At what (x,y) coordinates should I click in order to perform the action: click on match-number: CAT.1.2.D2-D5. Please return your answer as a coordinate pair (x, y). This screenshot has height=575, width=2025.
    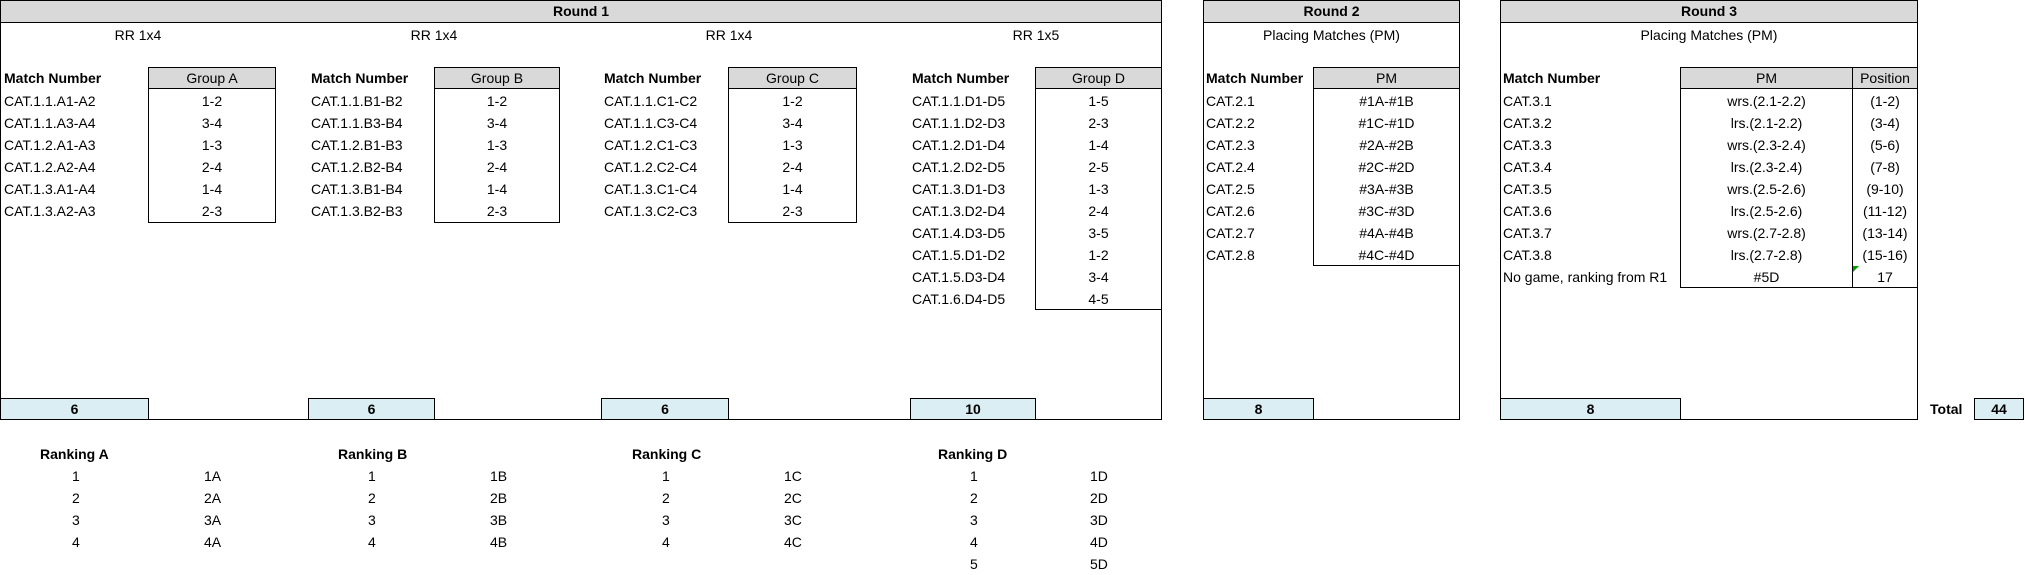
    Looking at the image, I should click on (959, 167).